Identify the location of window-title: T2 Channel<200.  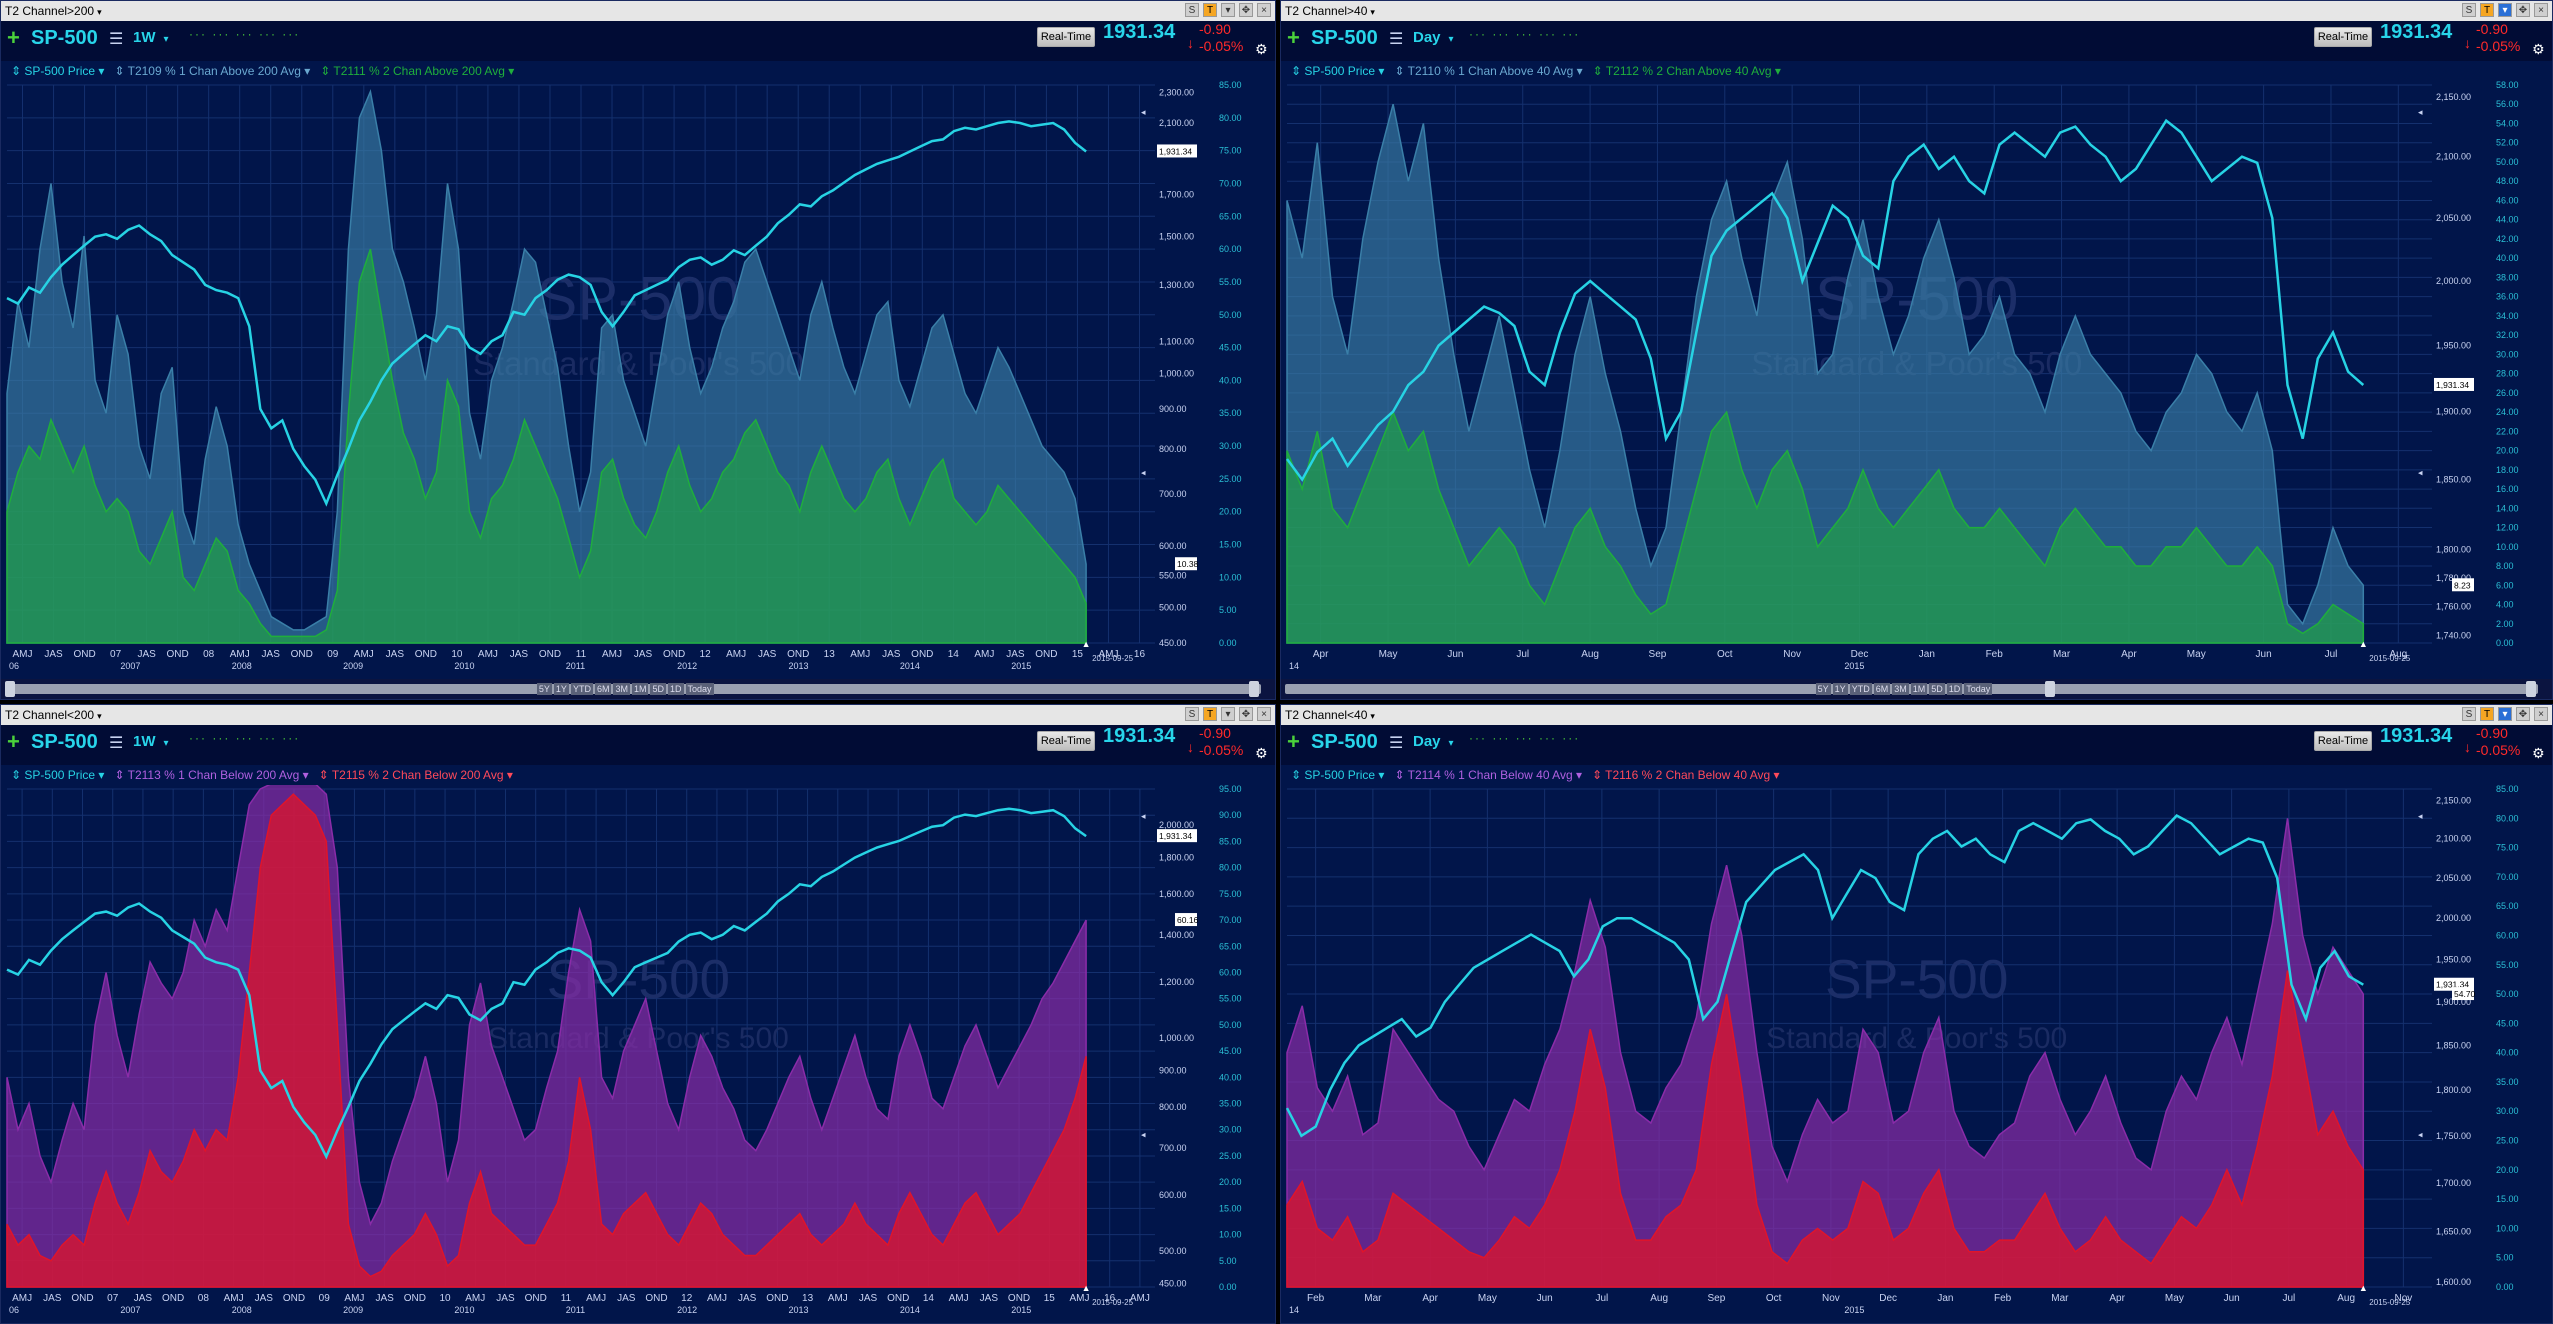
(50, 715).